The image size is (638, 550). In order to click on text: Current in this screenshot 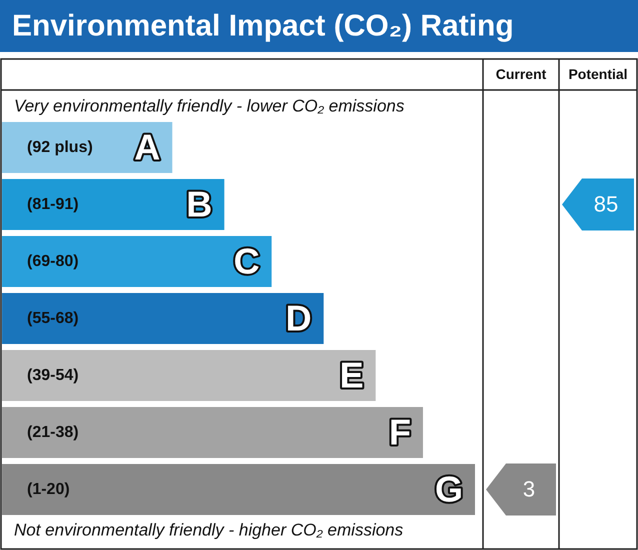, I will do `click(521, 74)`.